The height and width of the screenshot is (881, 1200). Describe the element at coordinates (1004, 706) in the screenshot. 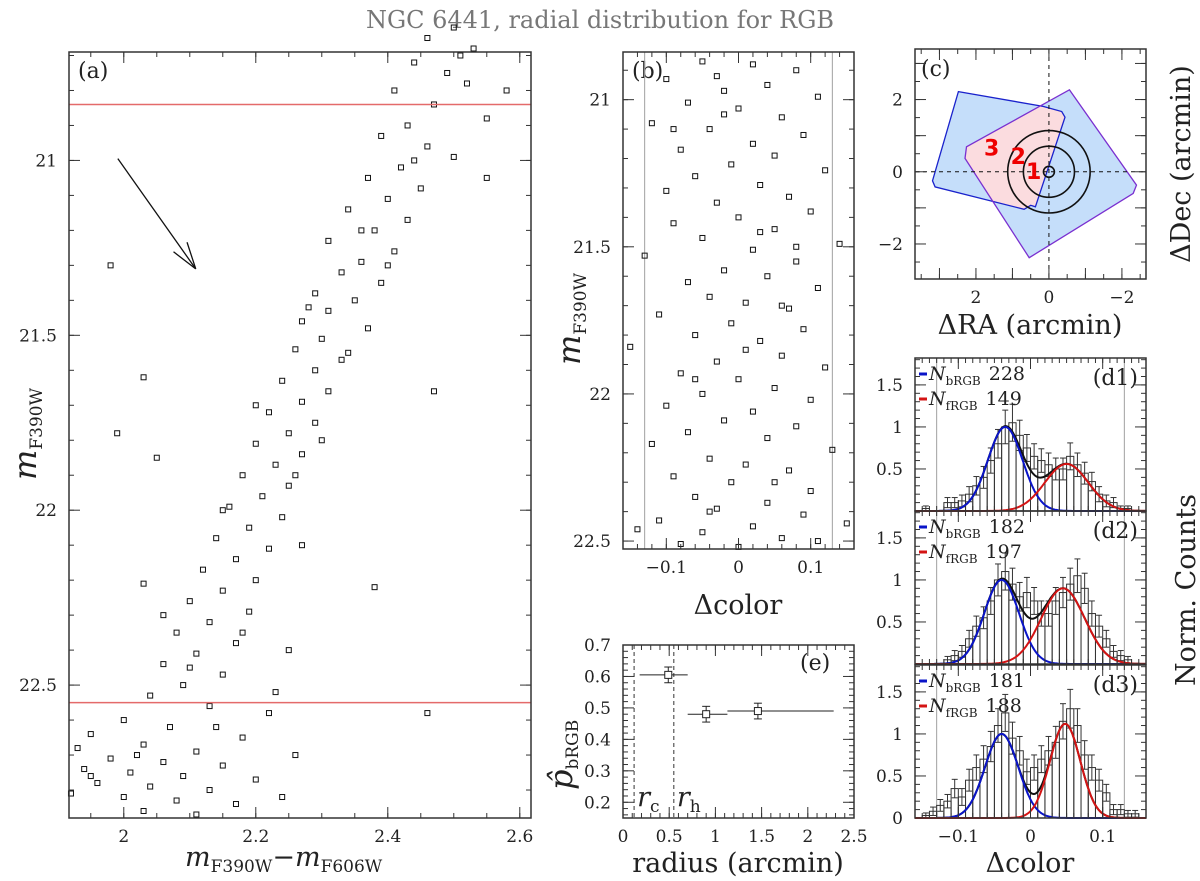

I see `legend-count: 188` at that location.